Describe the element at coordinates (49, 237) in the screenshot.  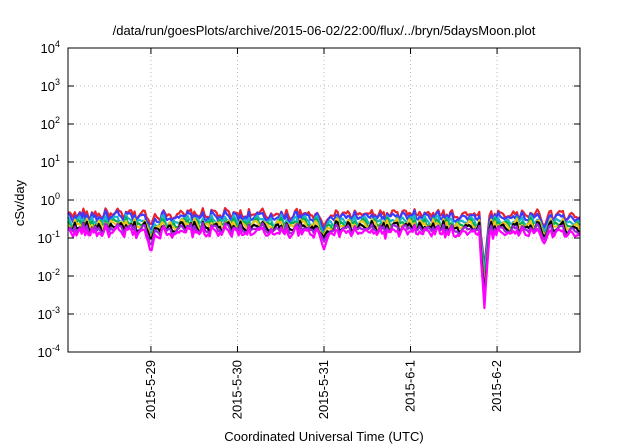
I see `y-tick-label: 10⁻¹` at that location.